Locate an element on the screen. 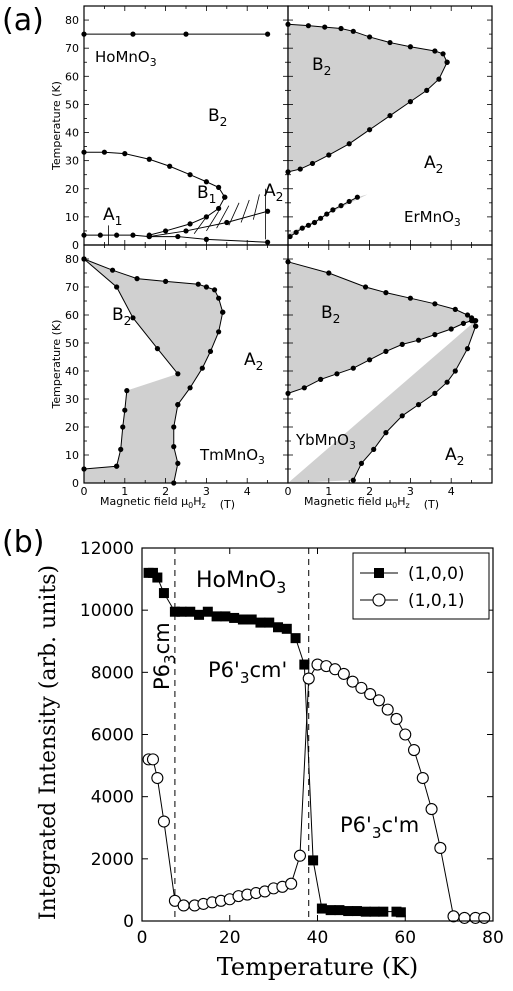 Image resolution: width=513 pixels, height=991 pixels. y-tick-label: 4000 is located at coordinates (112, 798).